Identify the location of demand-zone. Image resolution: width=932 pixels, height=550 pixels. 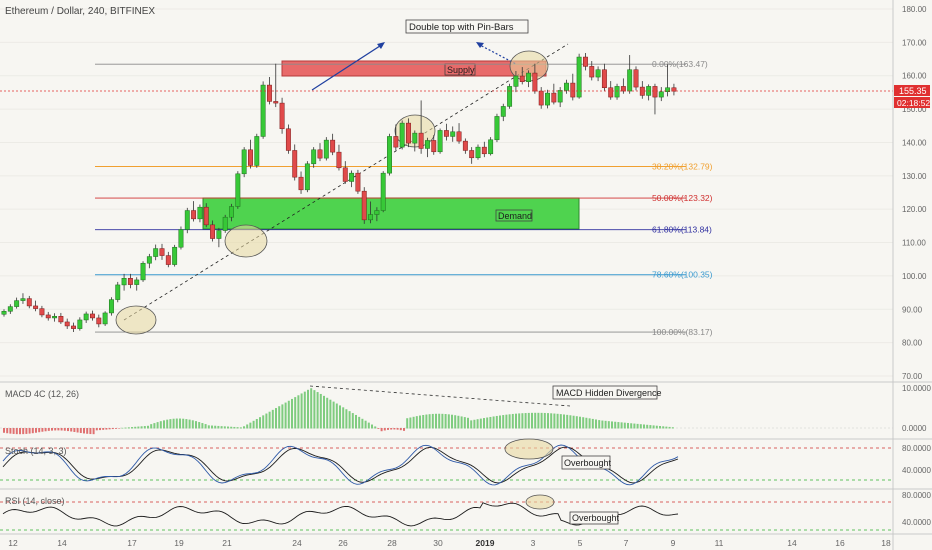
(391, 213).